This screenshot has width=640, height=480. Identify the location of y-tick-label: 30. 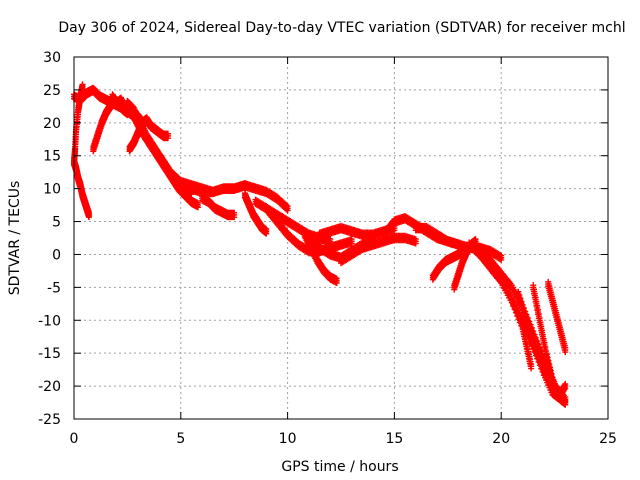
(52, 58).